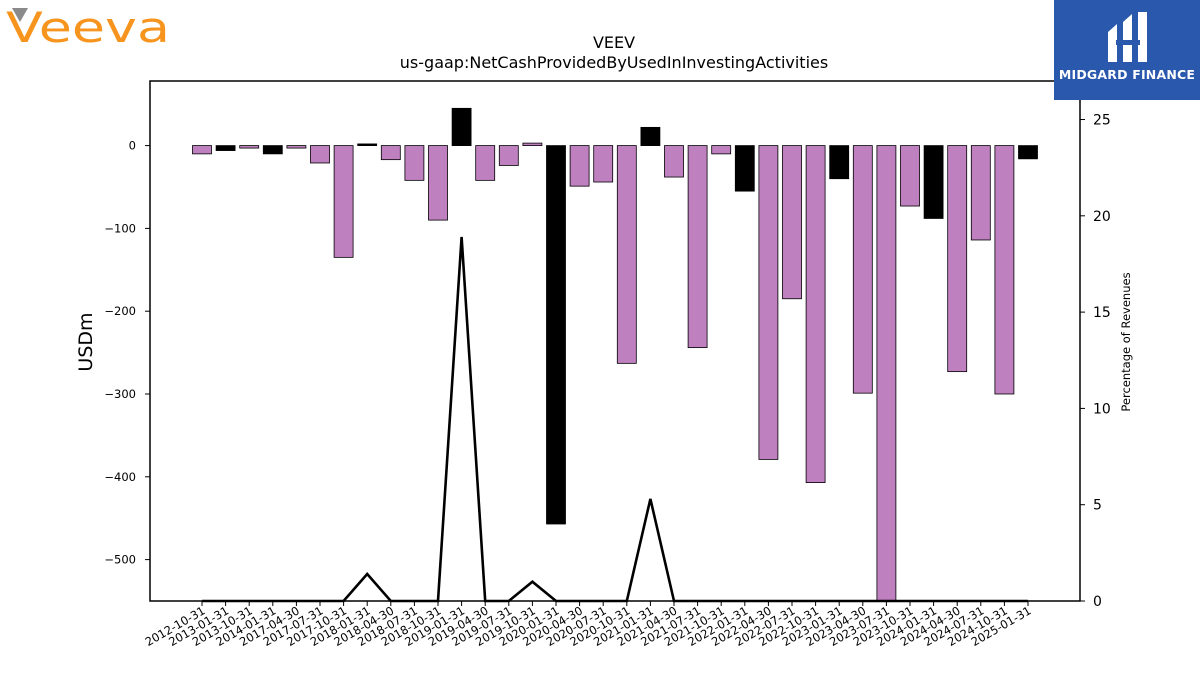 The image size is (1200, 675). I want to click on y-tick-label: −500, so click(120, 560).